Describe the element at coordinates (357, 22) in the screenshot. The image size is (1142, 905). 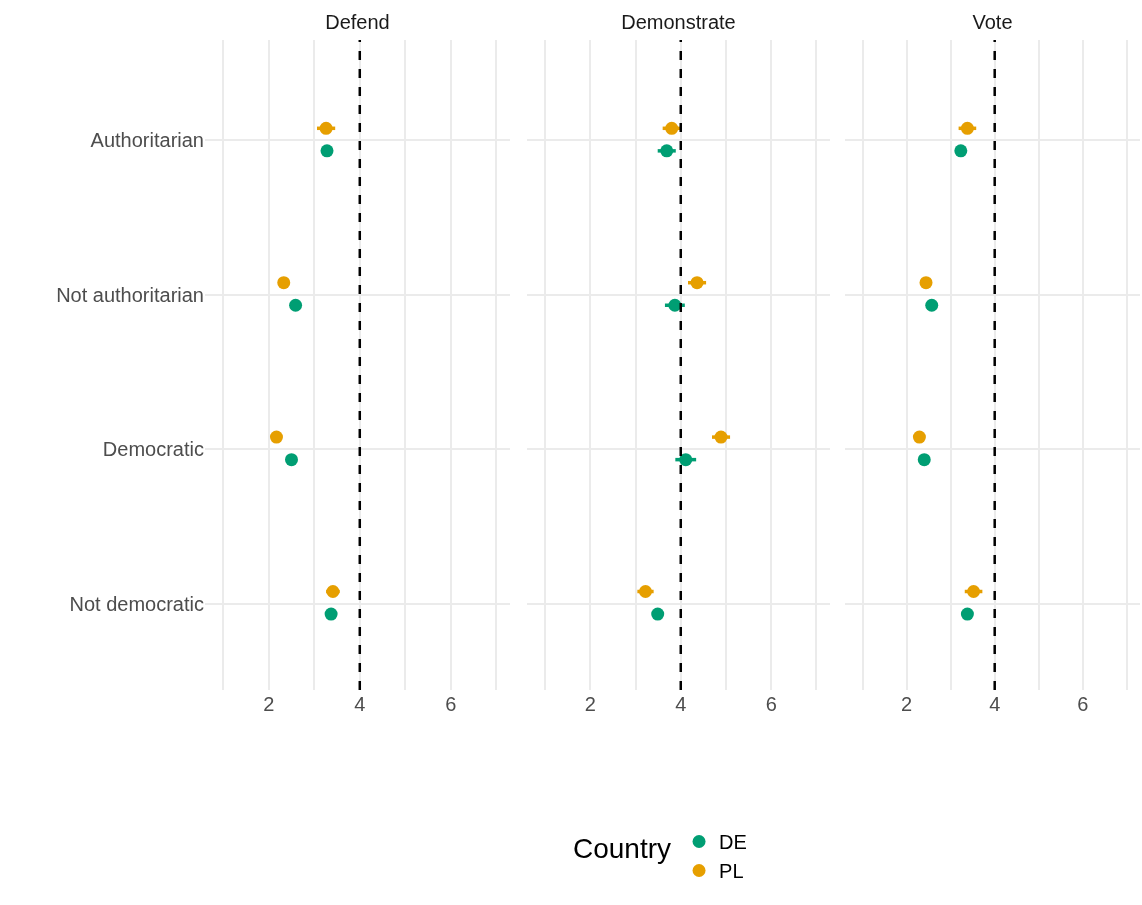
I see `chart-title: Defend` at that location.